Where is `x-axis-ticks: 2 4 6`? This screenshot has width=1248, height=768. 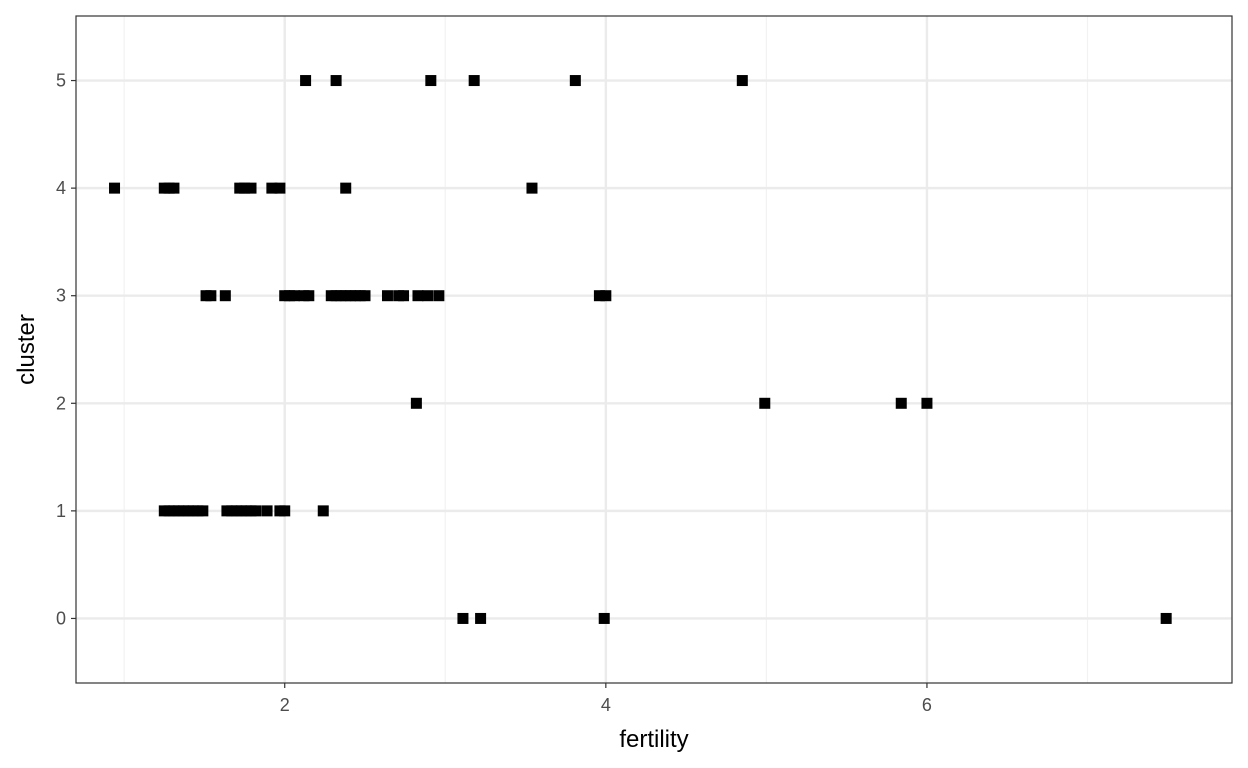 x-axis-ticks: 2 4 6 is located at coordinates (606, 699).